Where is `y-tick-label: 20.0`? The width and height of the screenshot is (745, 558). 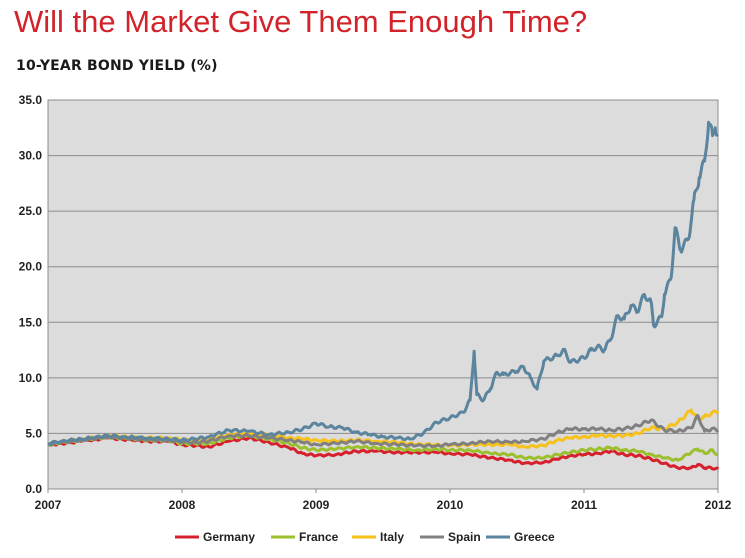
y-tick-label: 20.0 is located at coordinates (31, 267).